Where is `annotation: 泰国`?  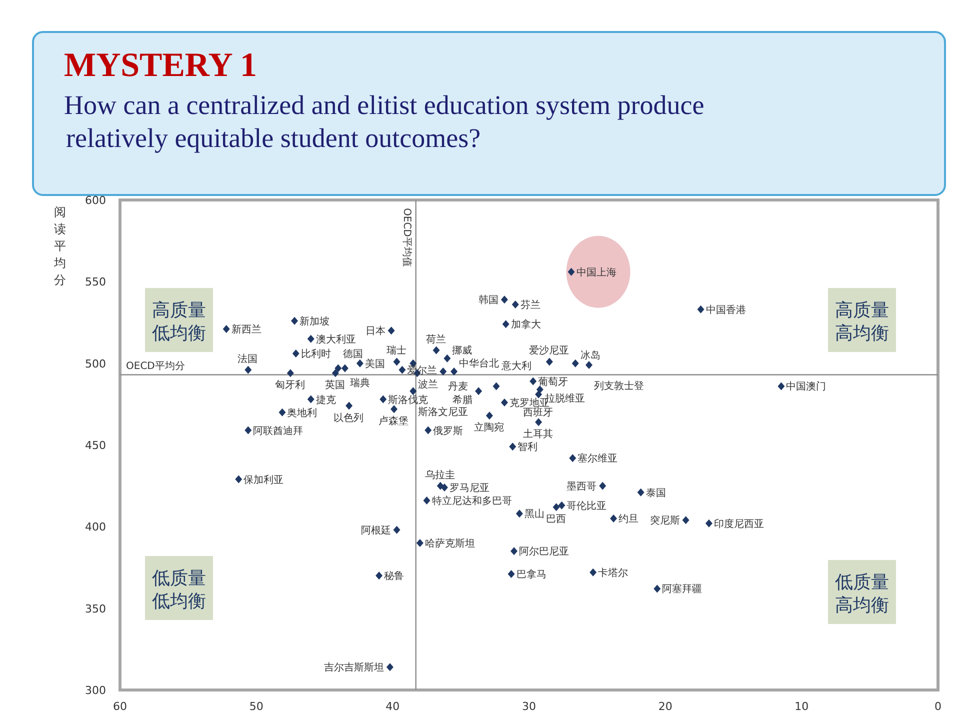 annotation: 泰国 is located at coordinates (656, 493).